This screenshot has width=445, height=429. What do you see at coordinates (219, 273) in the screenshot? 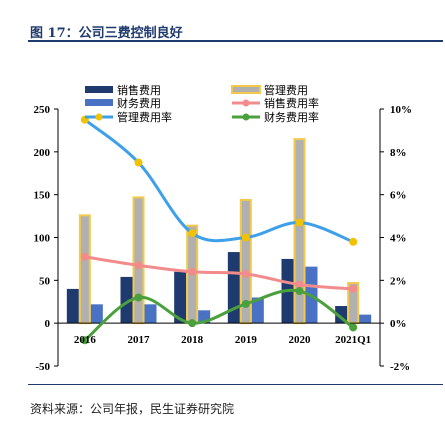
I see `sales-rate-line` at bounding box center [219, 273].